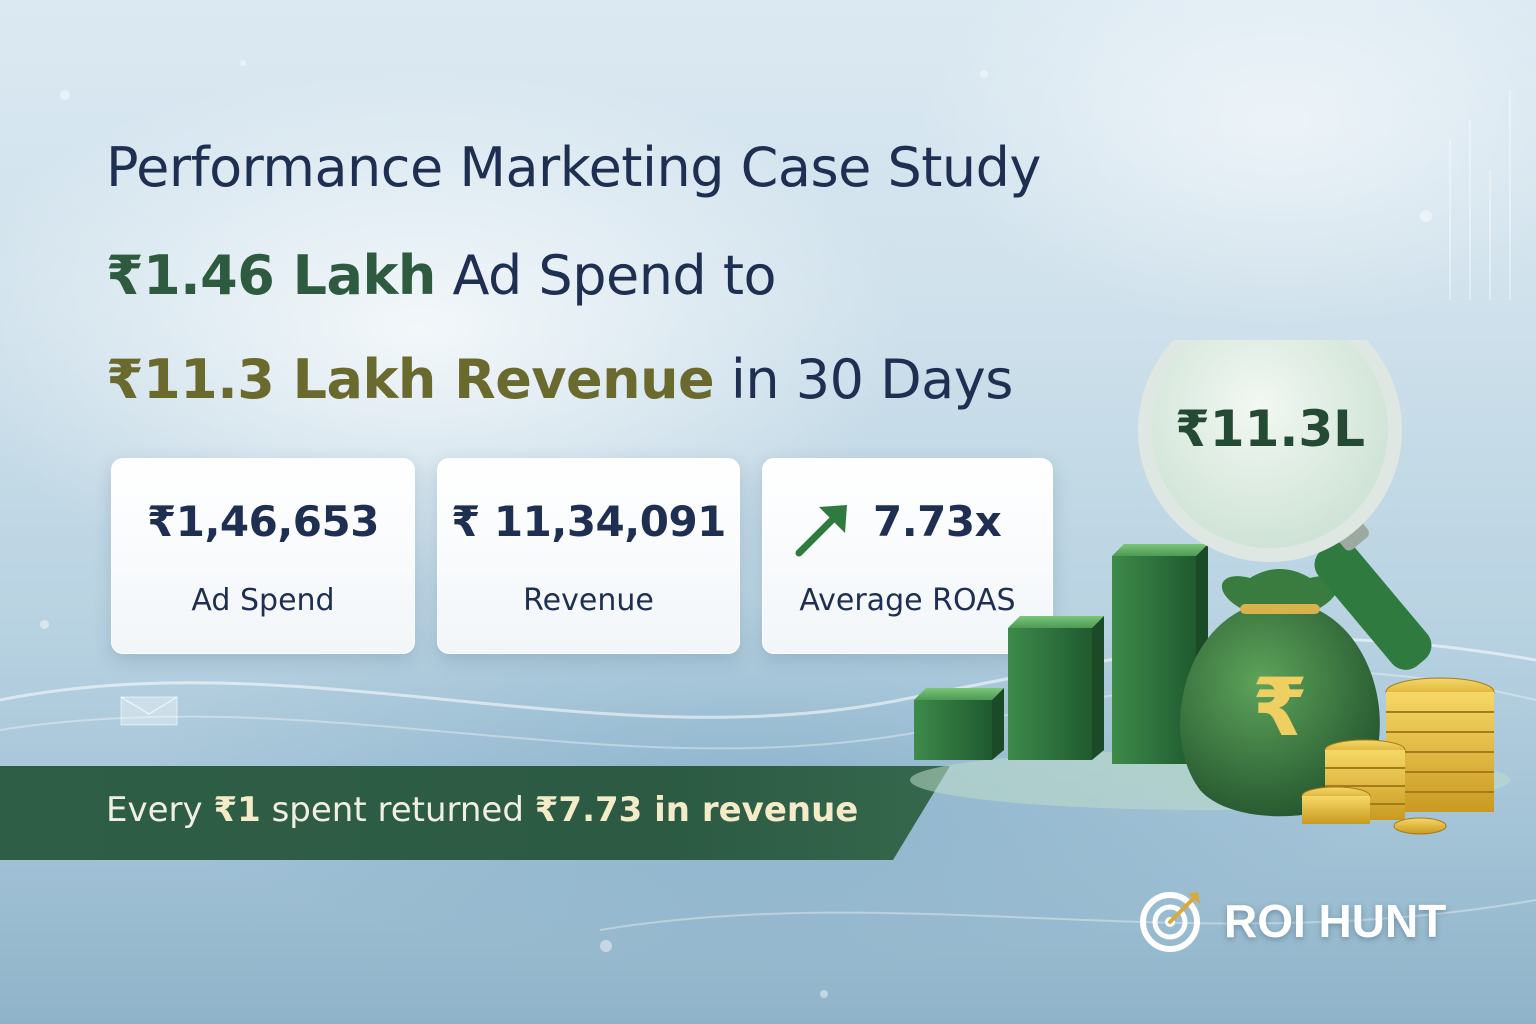  I want to click on headline-title: Performance Marketing Case Study, so click(573, 167).